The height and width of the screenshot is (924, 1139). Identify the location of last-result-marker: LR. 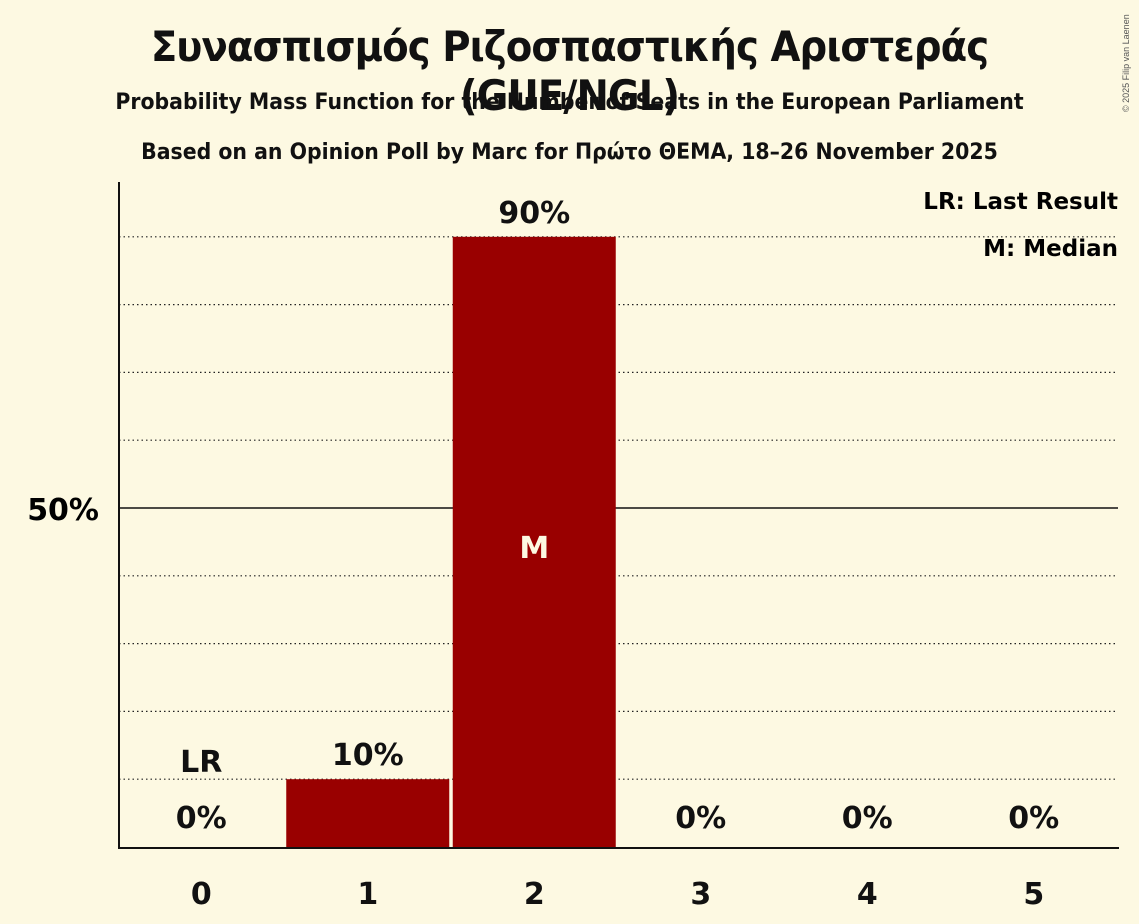
(201, 762).